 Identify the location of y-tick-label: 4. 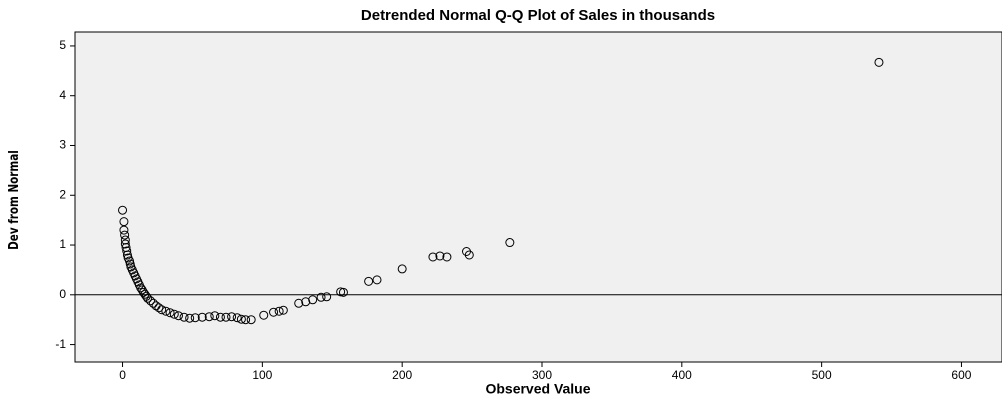
(62, 95).